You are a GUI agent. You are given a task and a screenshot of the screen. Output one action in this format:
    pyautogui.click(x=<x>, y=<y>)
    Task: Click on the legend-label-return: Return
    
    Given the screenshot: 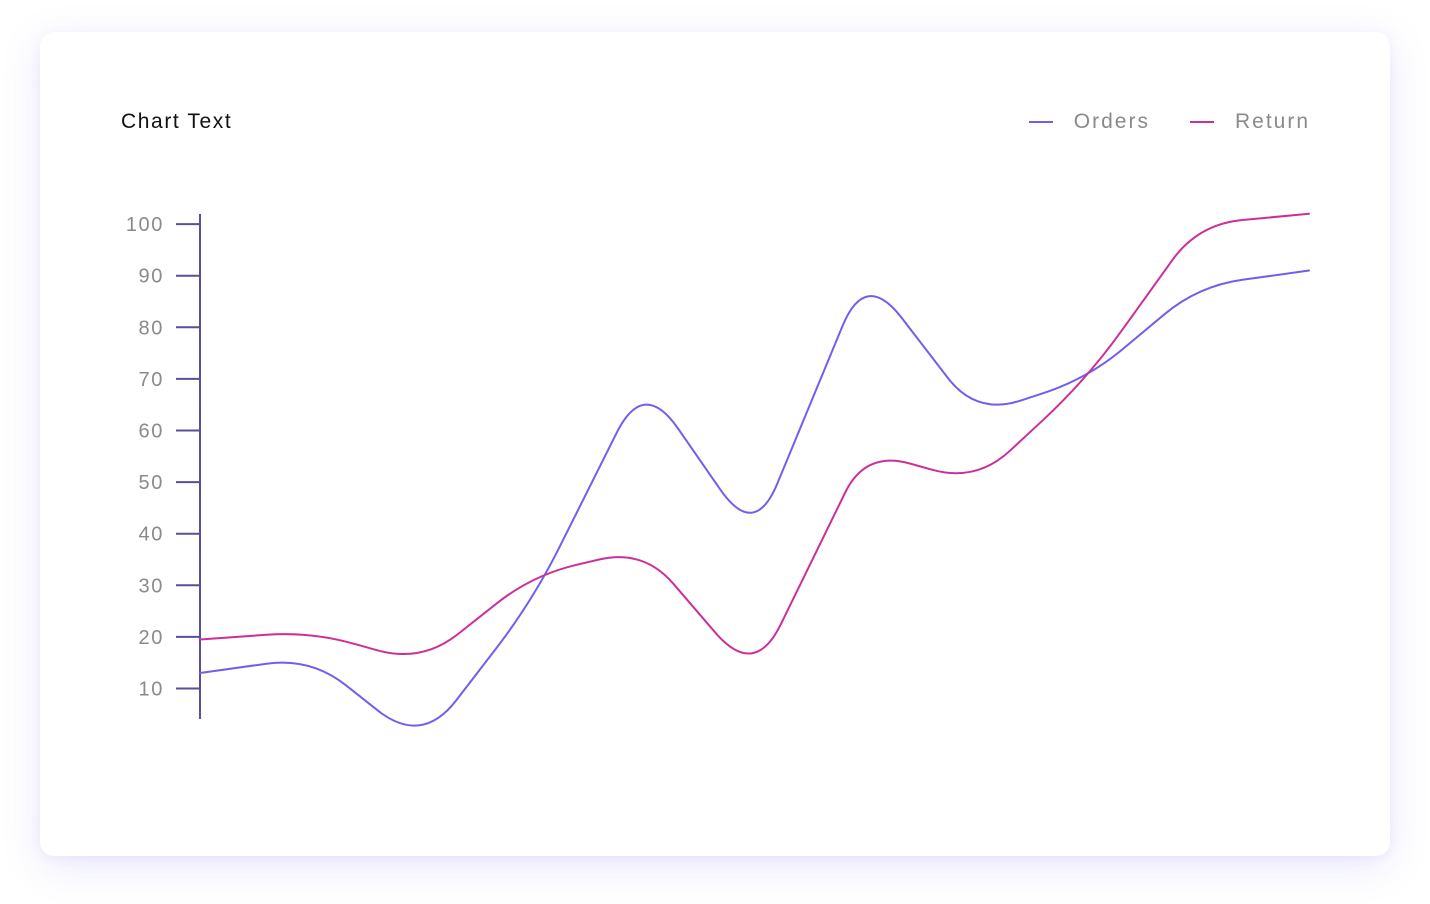 What is the action you would take?
    pyautogui.click(x=1272, y=121)
    